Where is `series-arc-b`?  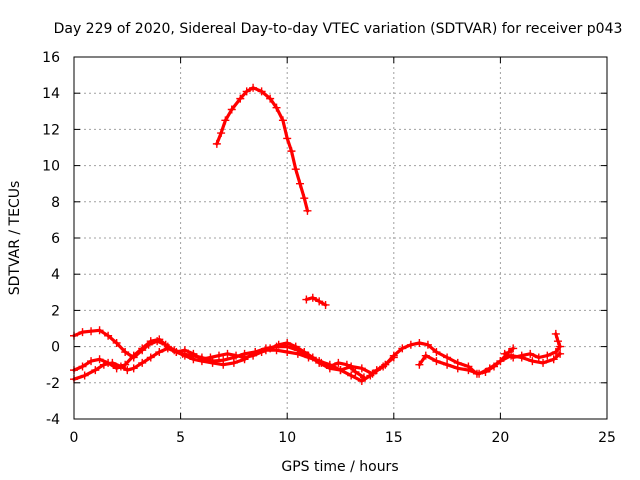
series-arc-b is located at coordinates (234, 363).